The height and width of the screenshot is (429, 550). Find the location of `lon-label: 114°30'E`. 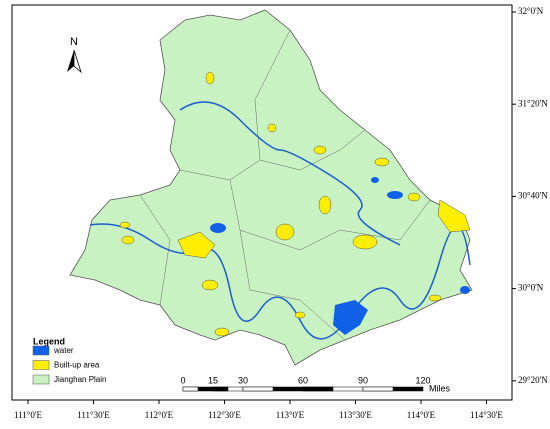

lon-label: 114°30'E is located at coordinates (486, 415).